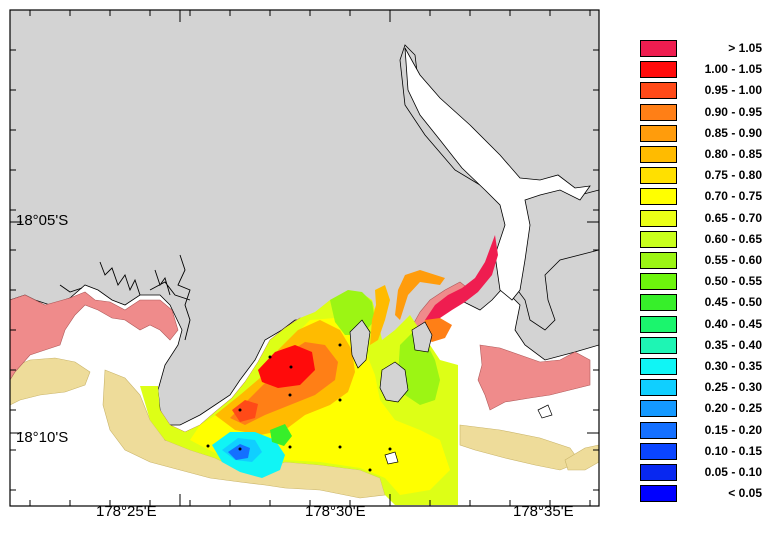 Image resolution: width=767 pixels, height=537 pixels. Describe the element at coordinates (286, 366) in the screenshot. I see `estuary-red` at that location.